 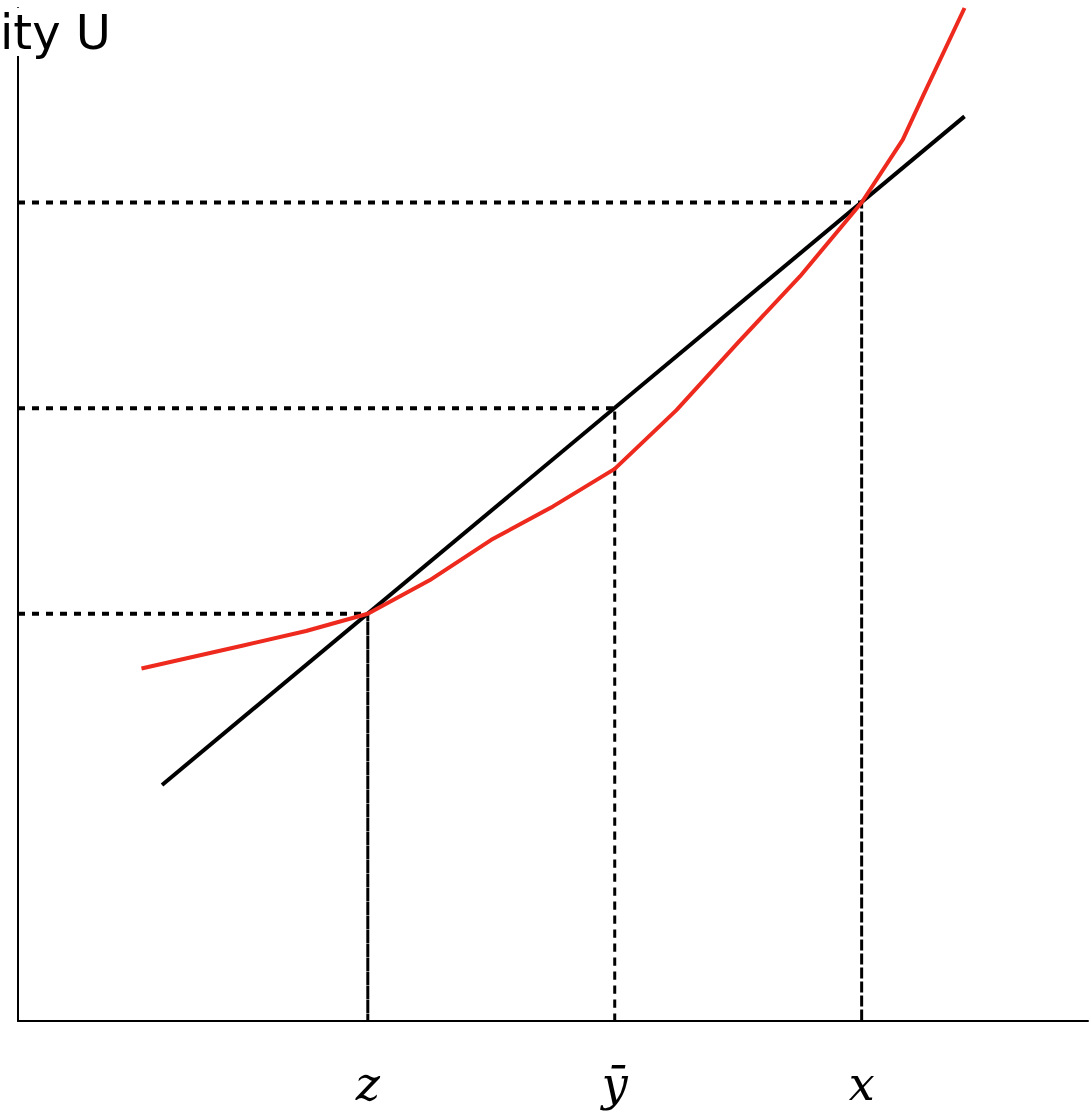 I want to click on x-tick-label: ȳ, so click(x=614, y=1084).